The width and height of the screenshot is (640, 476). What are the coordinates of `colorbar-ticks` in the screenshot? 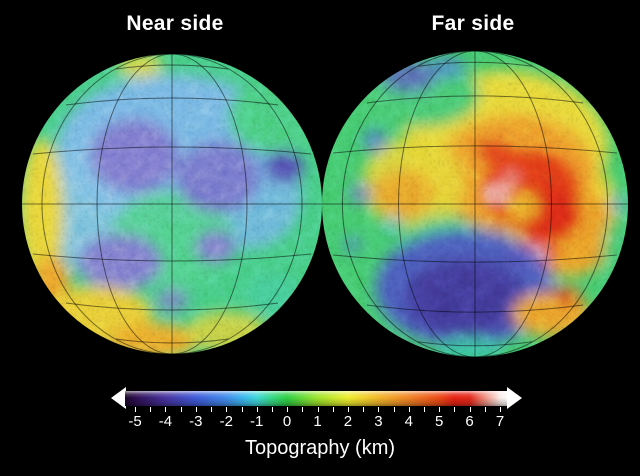 It's located at (316, 410).